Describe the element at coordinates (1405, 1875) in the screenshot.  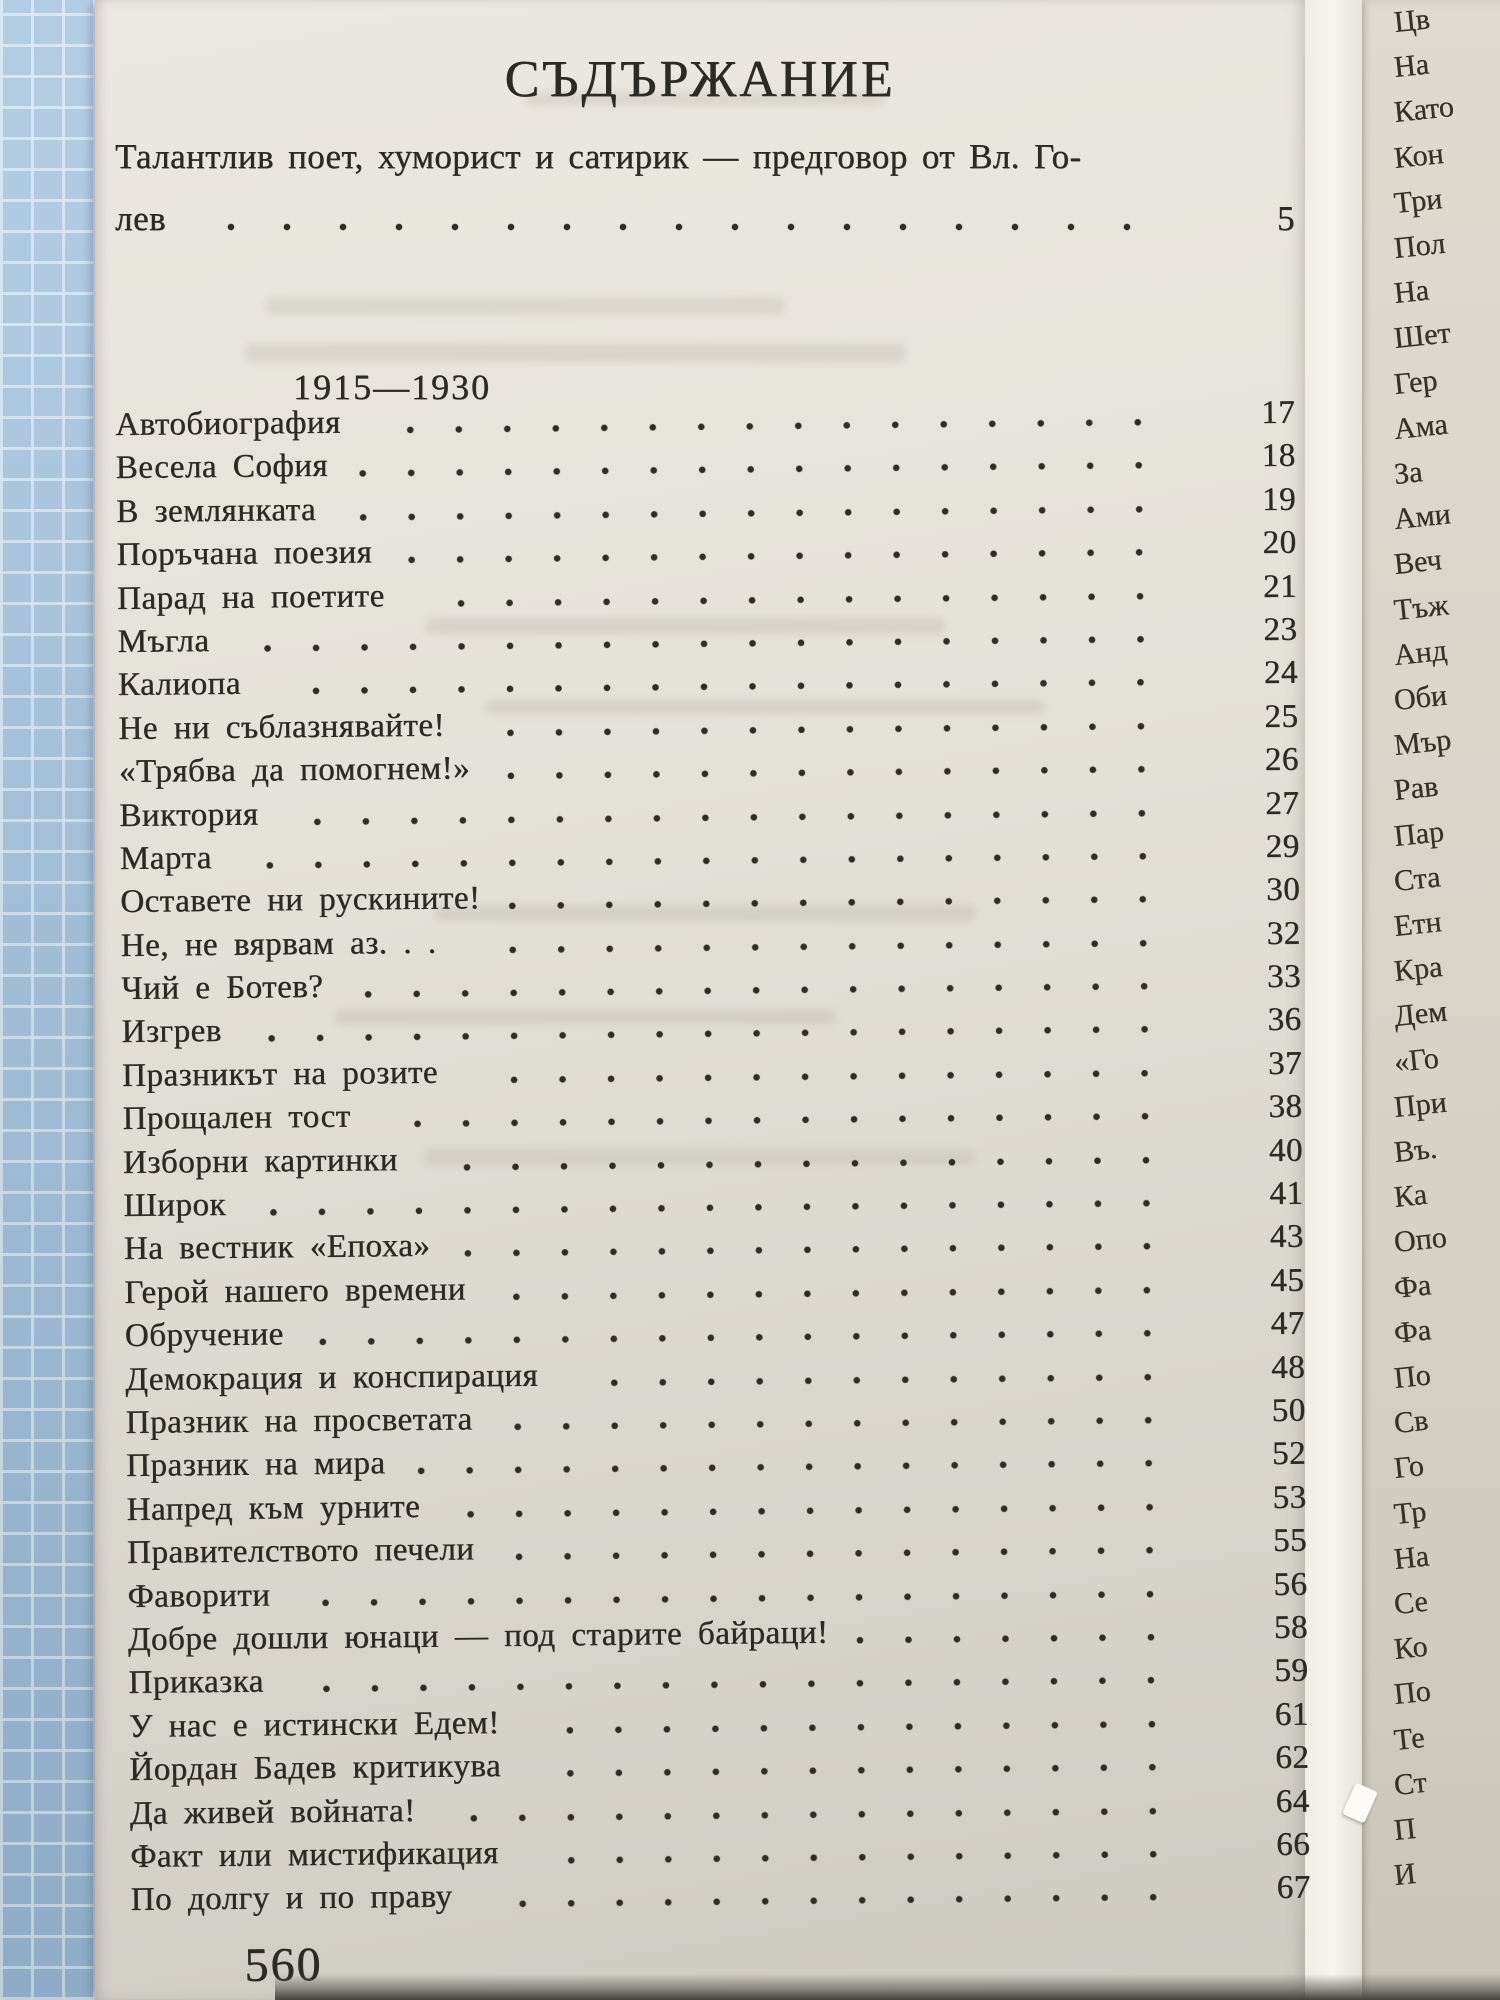
I see `adjacent-page-text-fragment: И` at that location.